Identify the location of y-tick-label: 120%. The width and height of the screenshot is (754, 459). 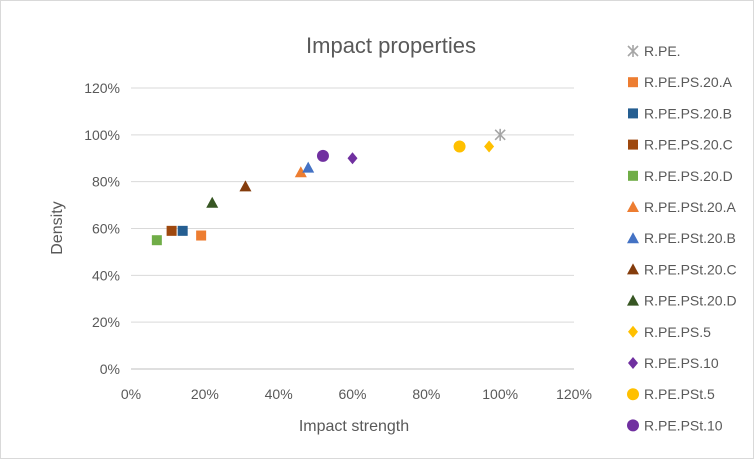
(102, 88).